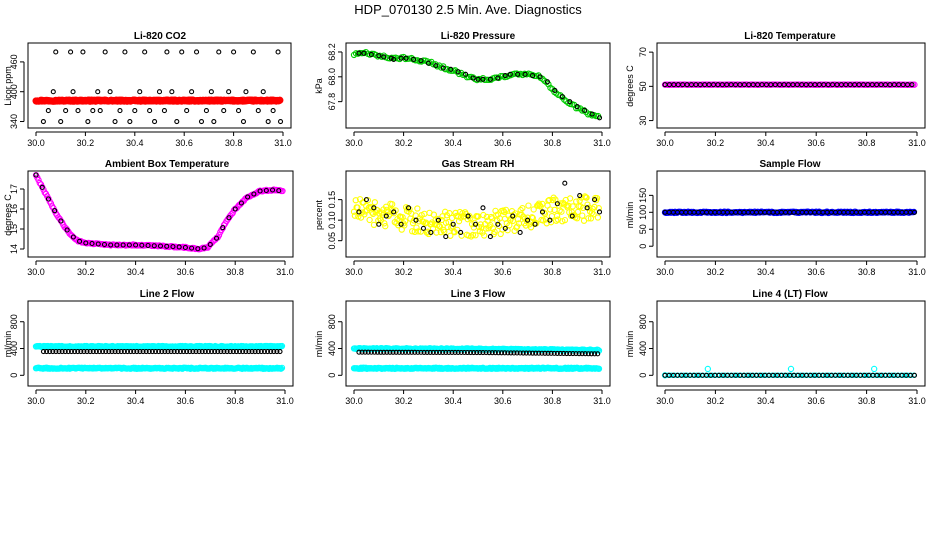 The height and width of the screenshot is (540, 936). I want to click on y-tick-label: 460, so click(14, 61).